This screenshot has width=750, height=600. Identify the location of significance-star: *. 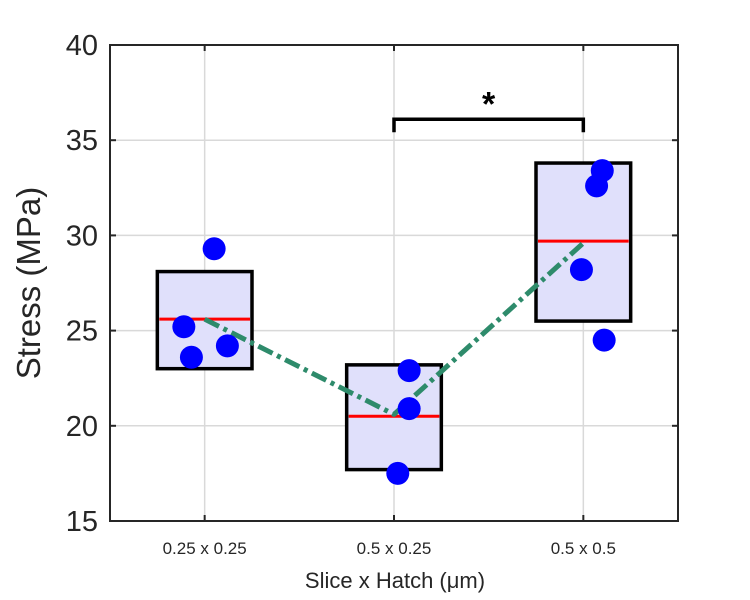
(489, 104).